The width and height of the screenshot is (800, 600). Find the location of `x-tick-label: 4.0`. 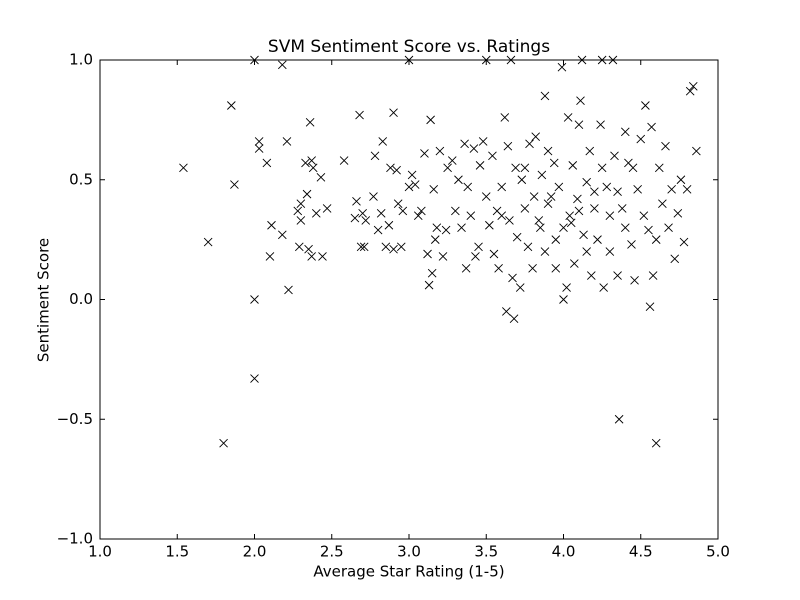

x-tick-label: 4.0 is located at coordinates (564, 552).